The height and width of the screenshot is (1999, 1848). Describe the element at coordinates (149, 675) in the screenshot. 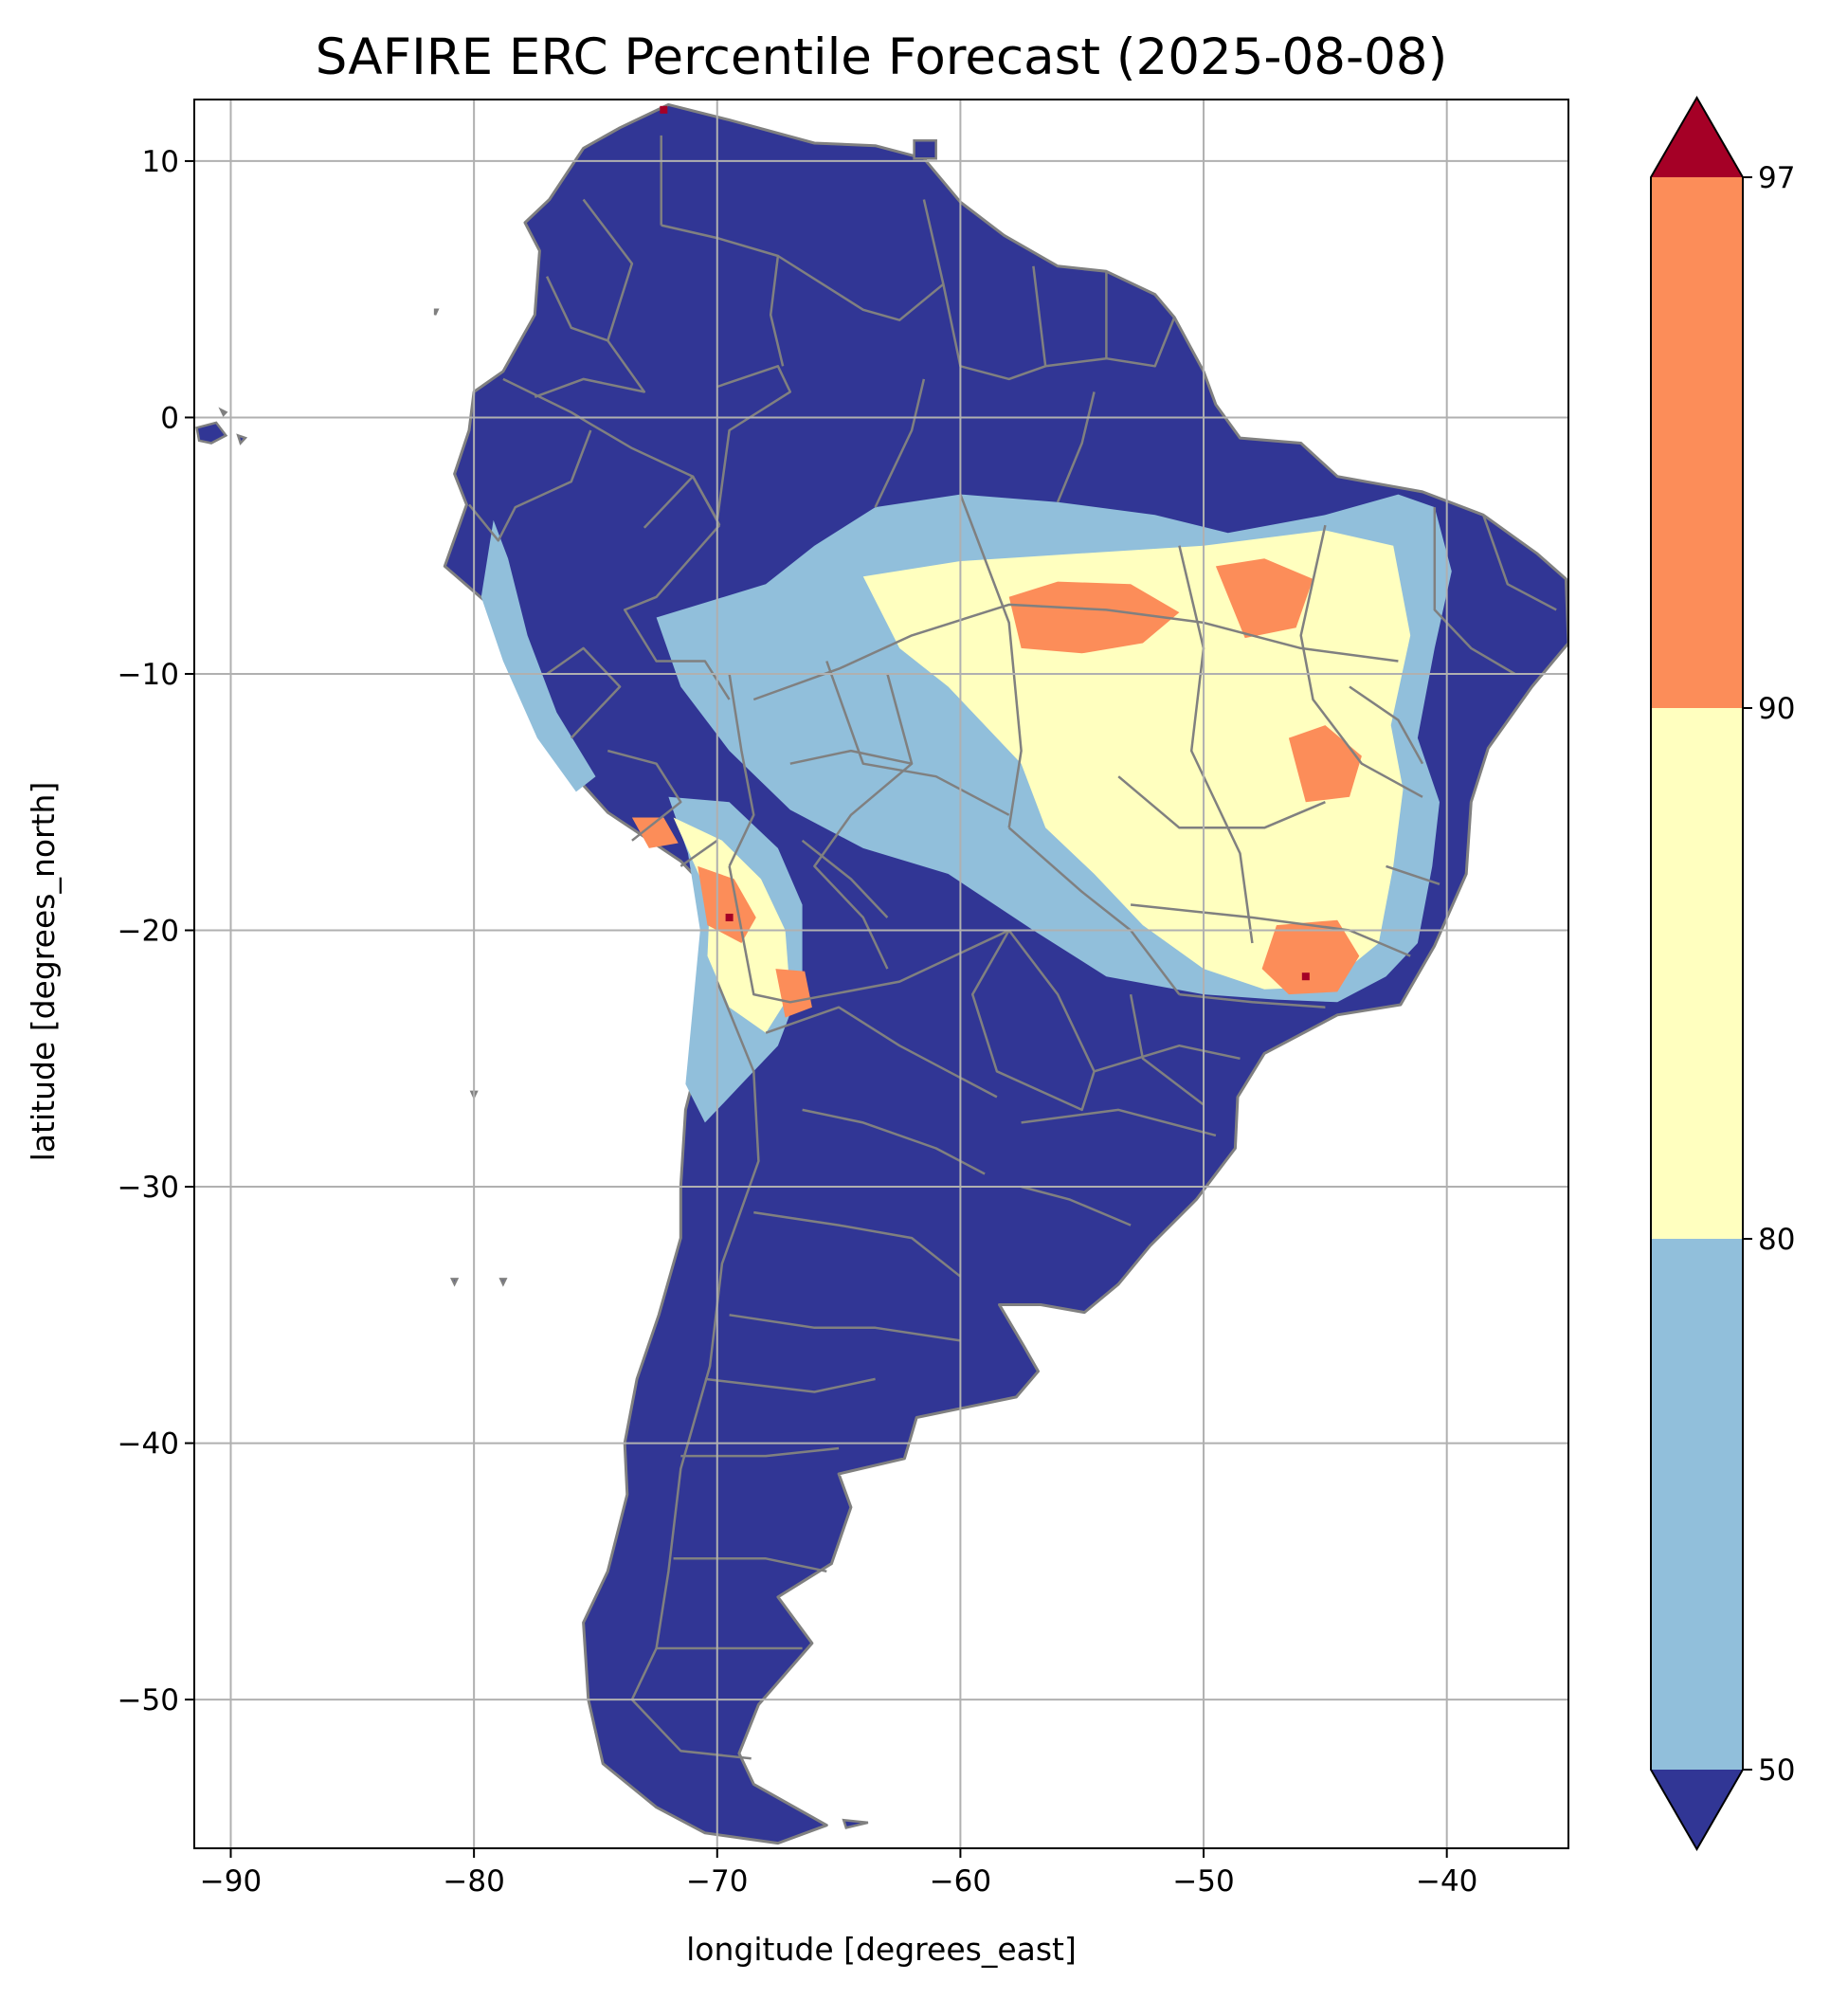

I see `y-tick-label: −10` at that location.